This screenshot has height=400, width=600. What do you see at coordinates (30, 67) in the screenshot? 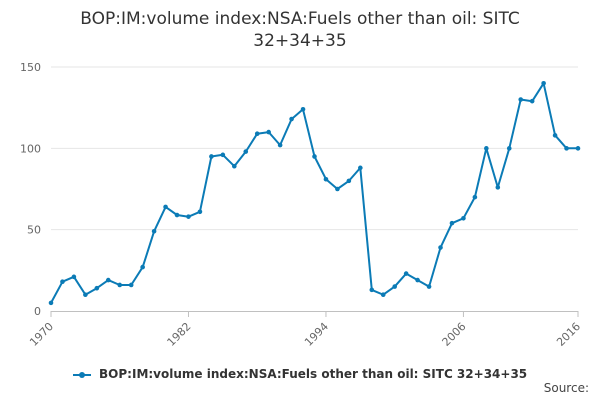
I see `y-tick-label: 150` at bounding box center [30, 67].